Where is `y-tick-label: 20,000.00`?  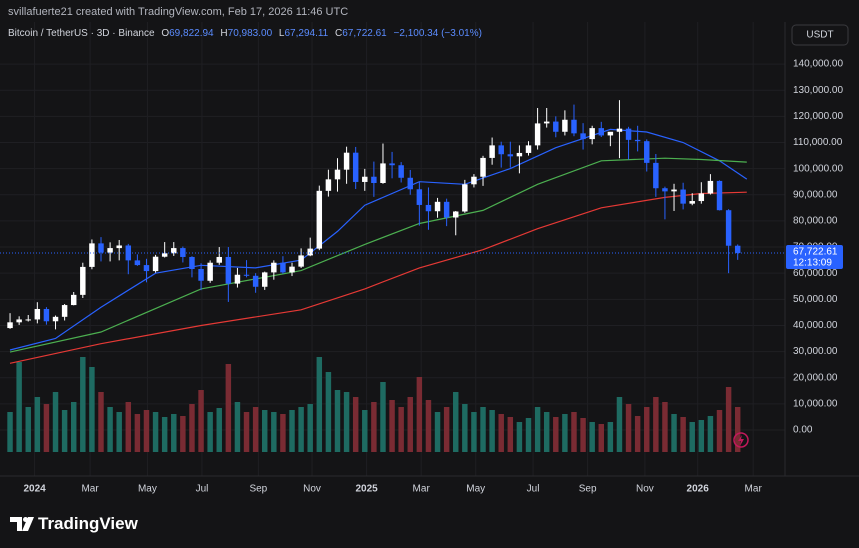 y-tick-label: 20,000.00 is located at coordinates (815, 377).